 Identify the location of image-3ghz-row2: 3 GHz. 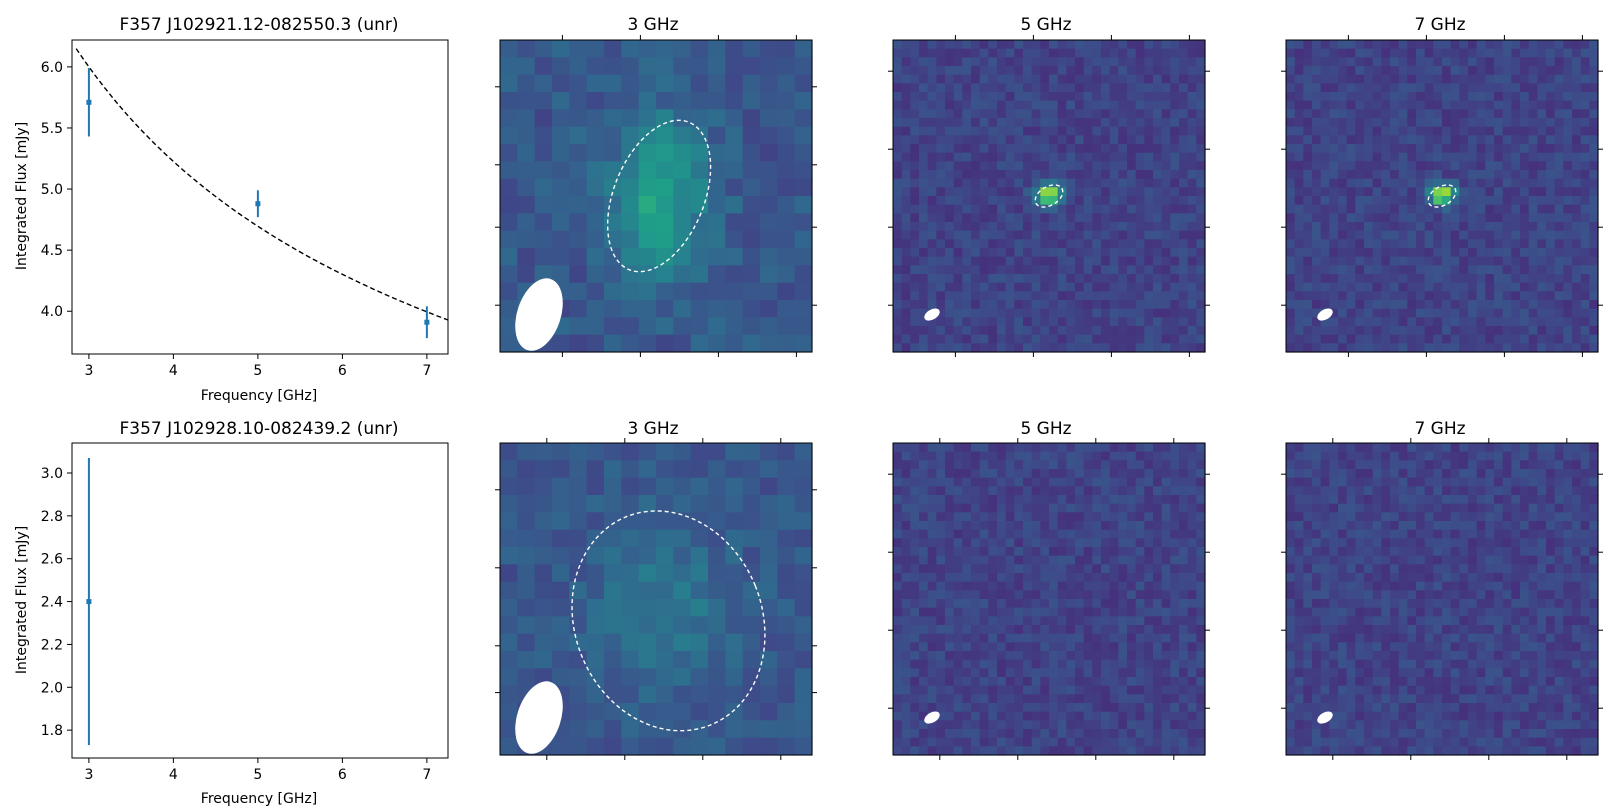
(656, 589).